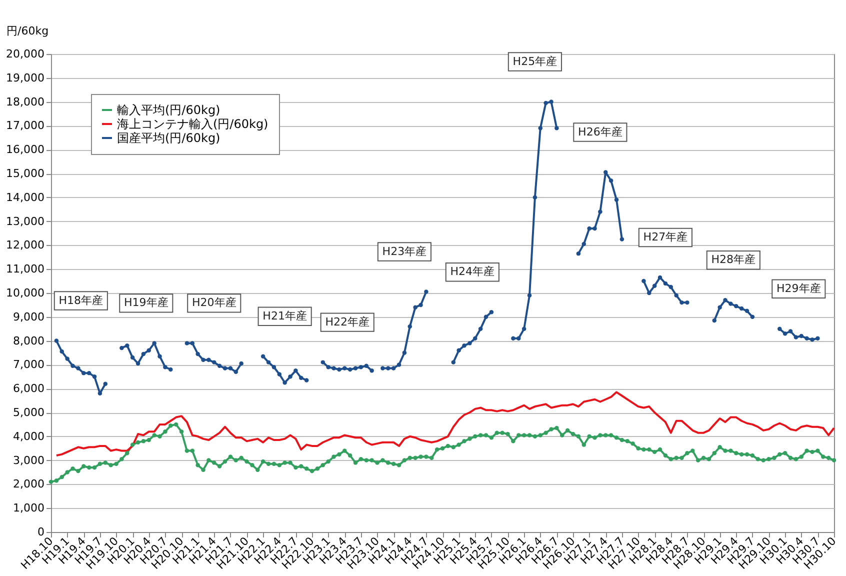 Image resolution: width=846 pixels, height=576 pixels. I want to click on annotation: H29年産, so click(798, 288).